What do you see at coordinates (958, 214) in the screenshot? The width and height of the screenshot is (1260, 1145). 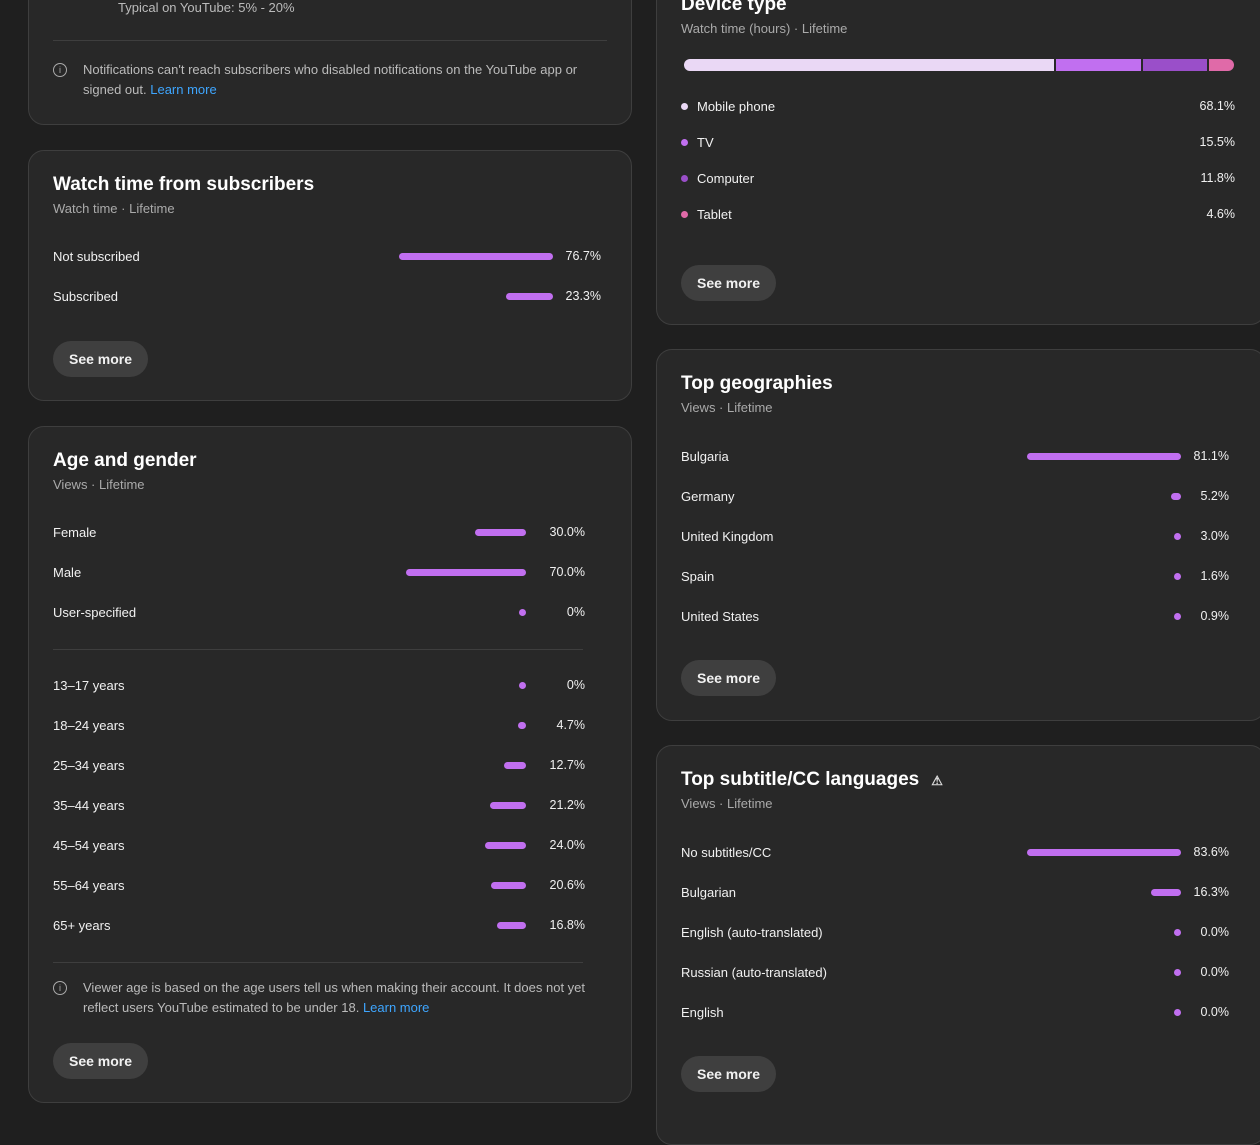 I see `device-row: Tablet 4.6%` at bounding box center [958, 214].